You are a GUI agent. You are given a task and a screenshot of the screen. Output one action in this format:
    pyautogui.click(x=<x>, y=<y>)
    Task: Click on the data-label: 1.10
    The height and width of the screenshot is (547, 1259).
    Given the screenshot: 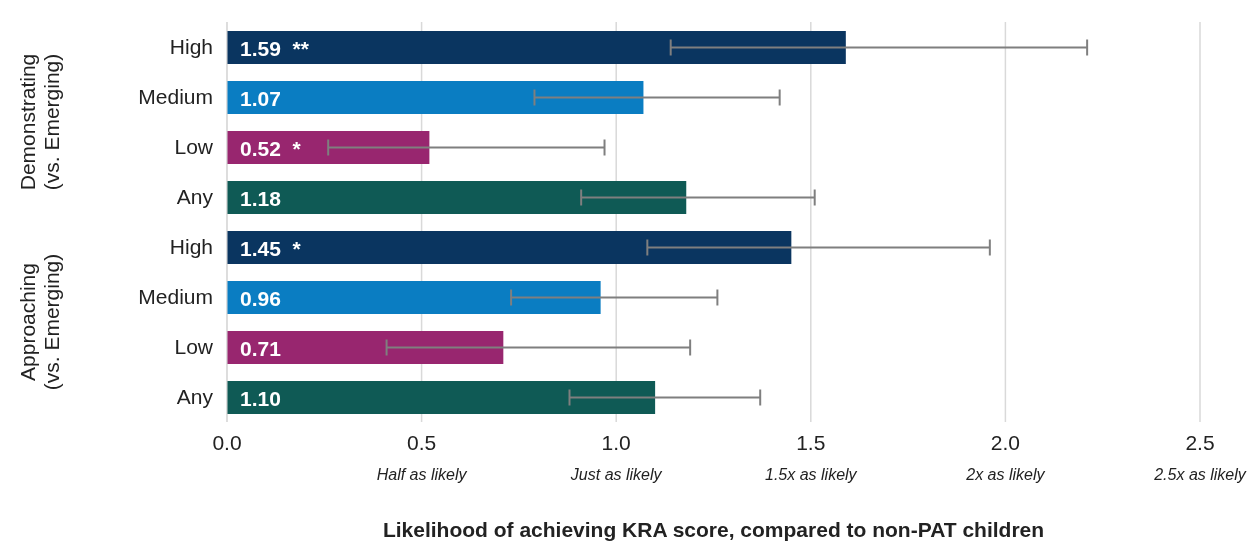 What is the action you would take?
    pyautogui.click(x=260, y=398)
    